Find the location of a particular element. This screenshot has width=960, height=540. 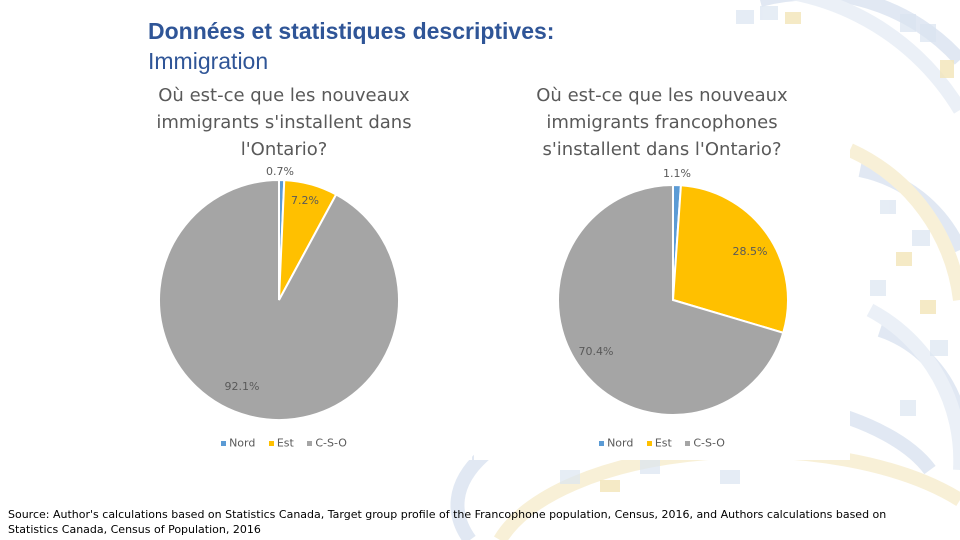

chart-title-line: immigrants s'installent dans is located at coordinates (284, 122).